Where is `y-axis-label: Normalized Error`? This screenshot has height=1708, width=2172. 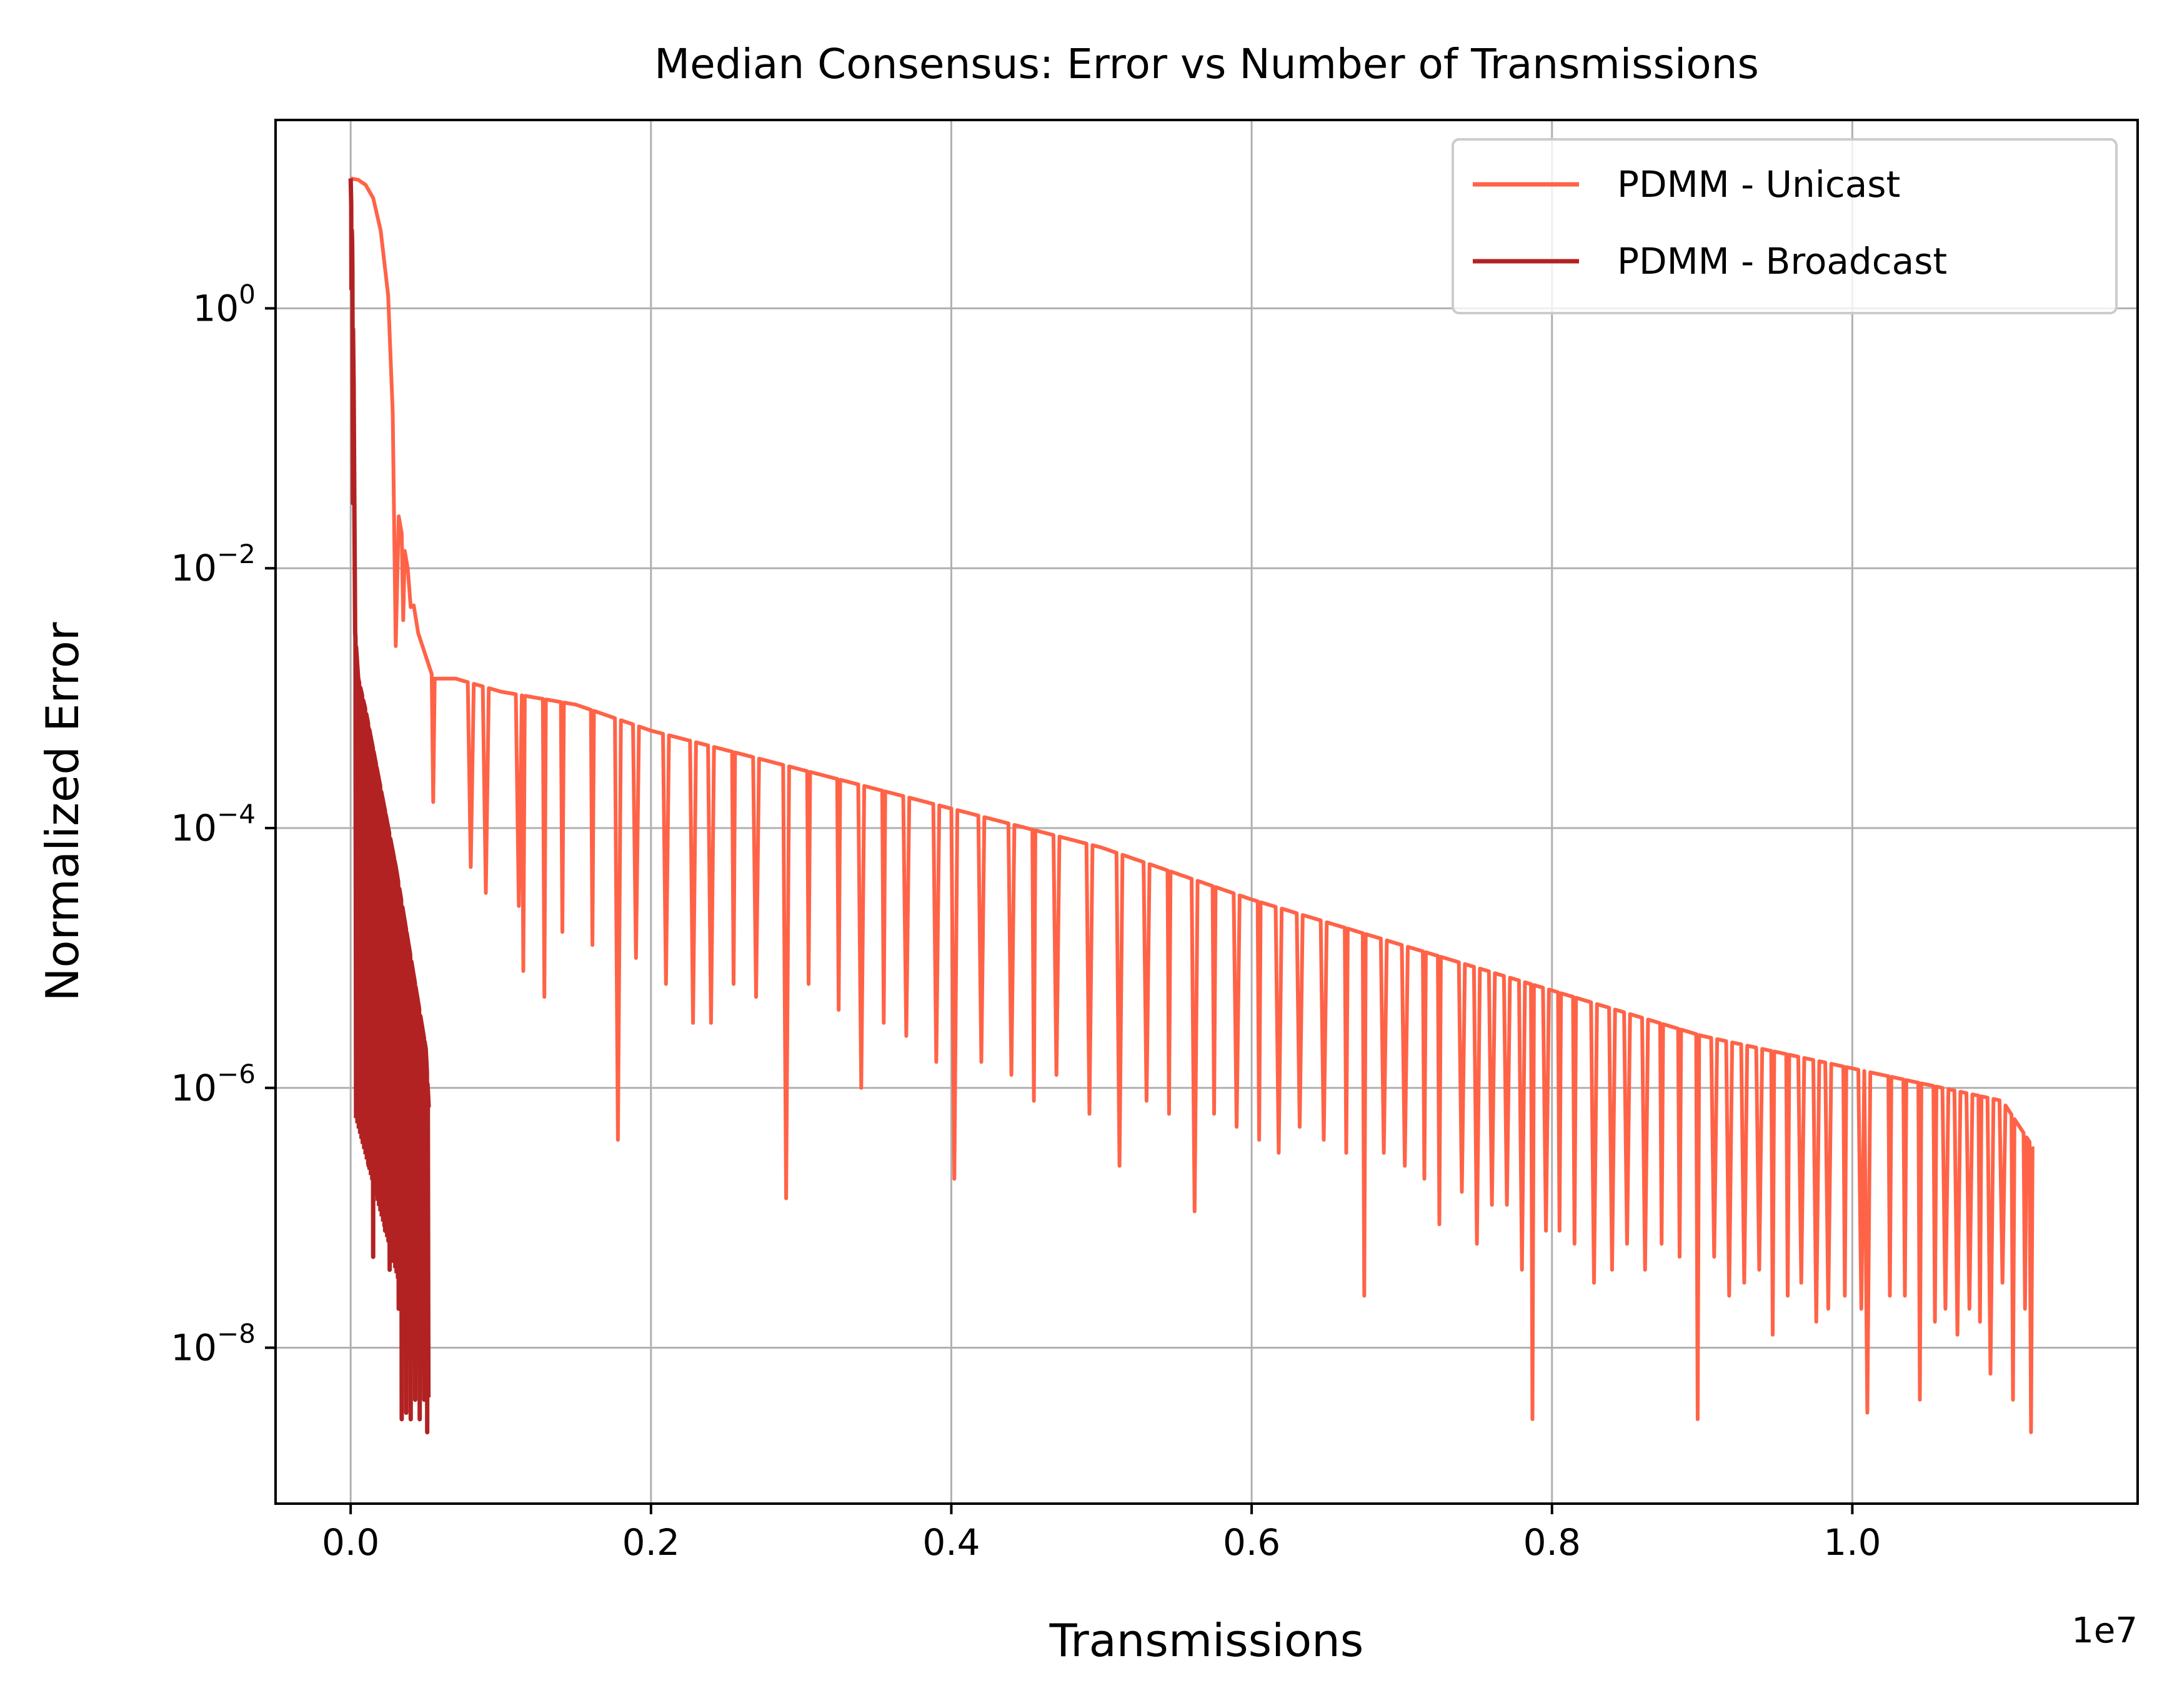
y-axis-label: Normalized Error is located at coordinates (62, 811).